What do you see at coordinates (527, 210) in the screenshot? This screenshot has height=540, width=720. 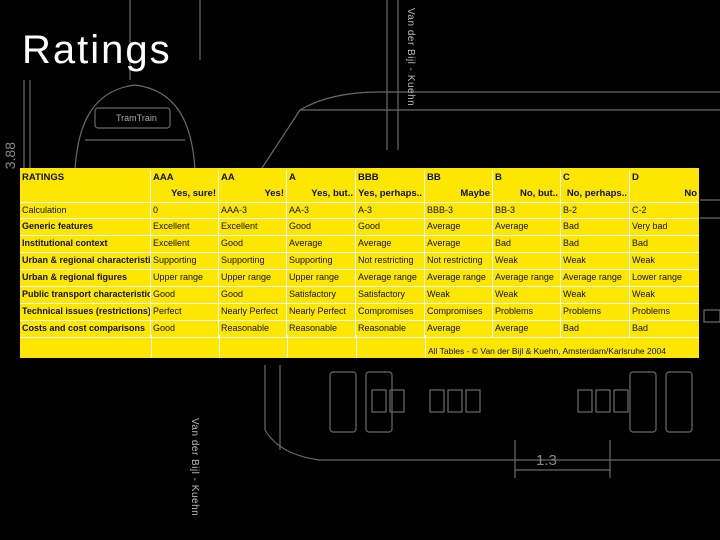 I see `table-cell: BB-3` at bounding box center [527, 210].